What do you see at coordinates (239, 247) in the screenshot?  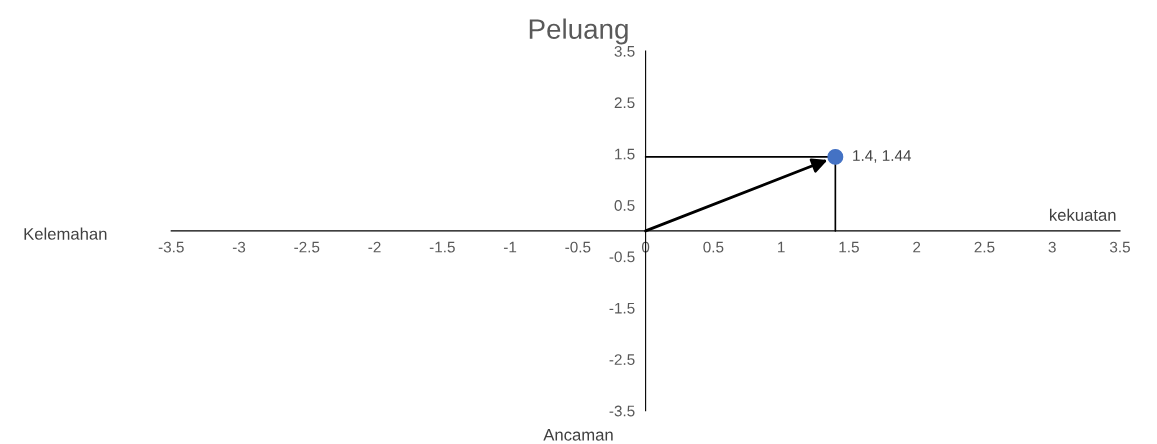 I see `x-tick-label: -3` at bounding box center [239, 247].